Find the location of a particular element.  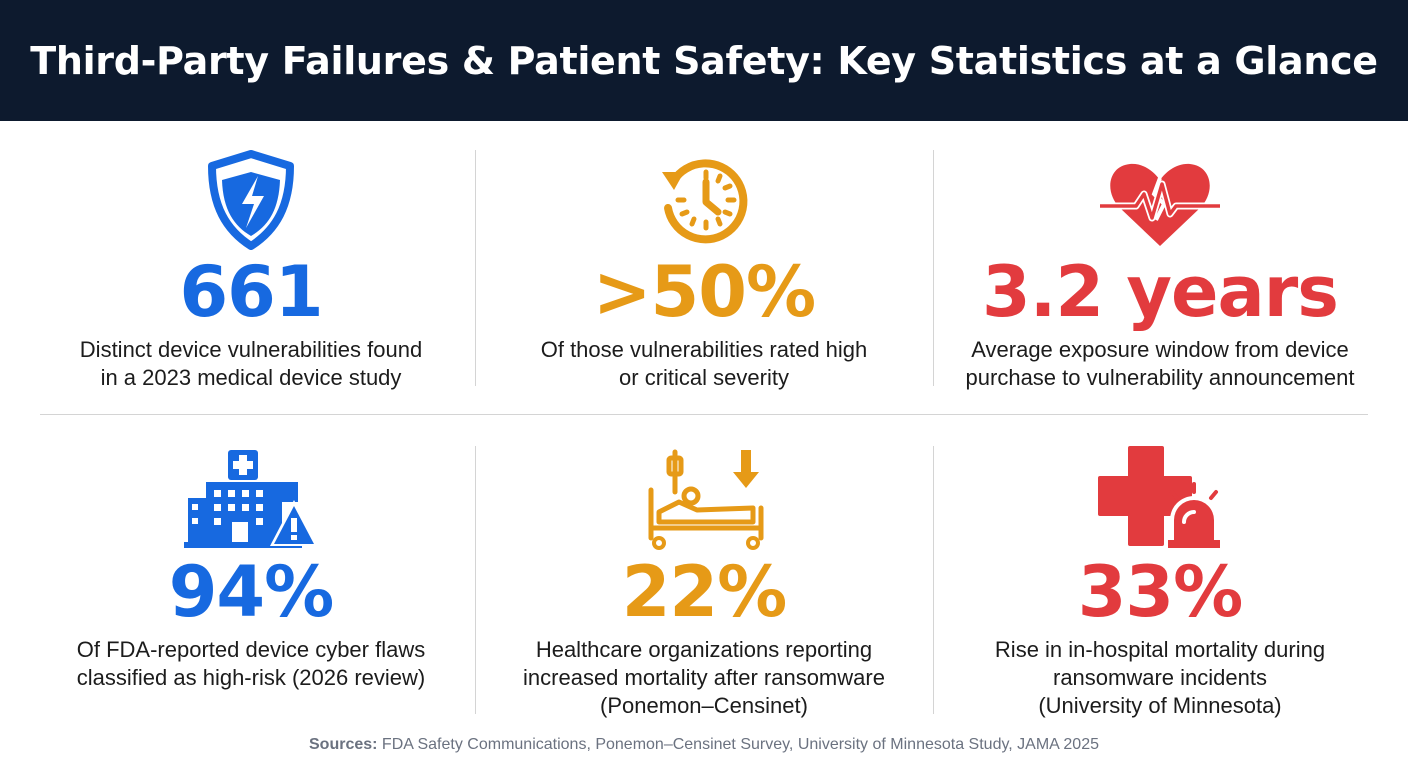

patient-bed-down-arrow-icon is located at coordinates (704, 495).